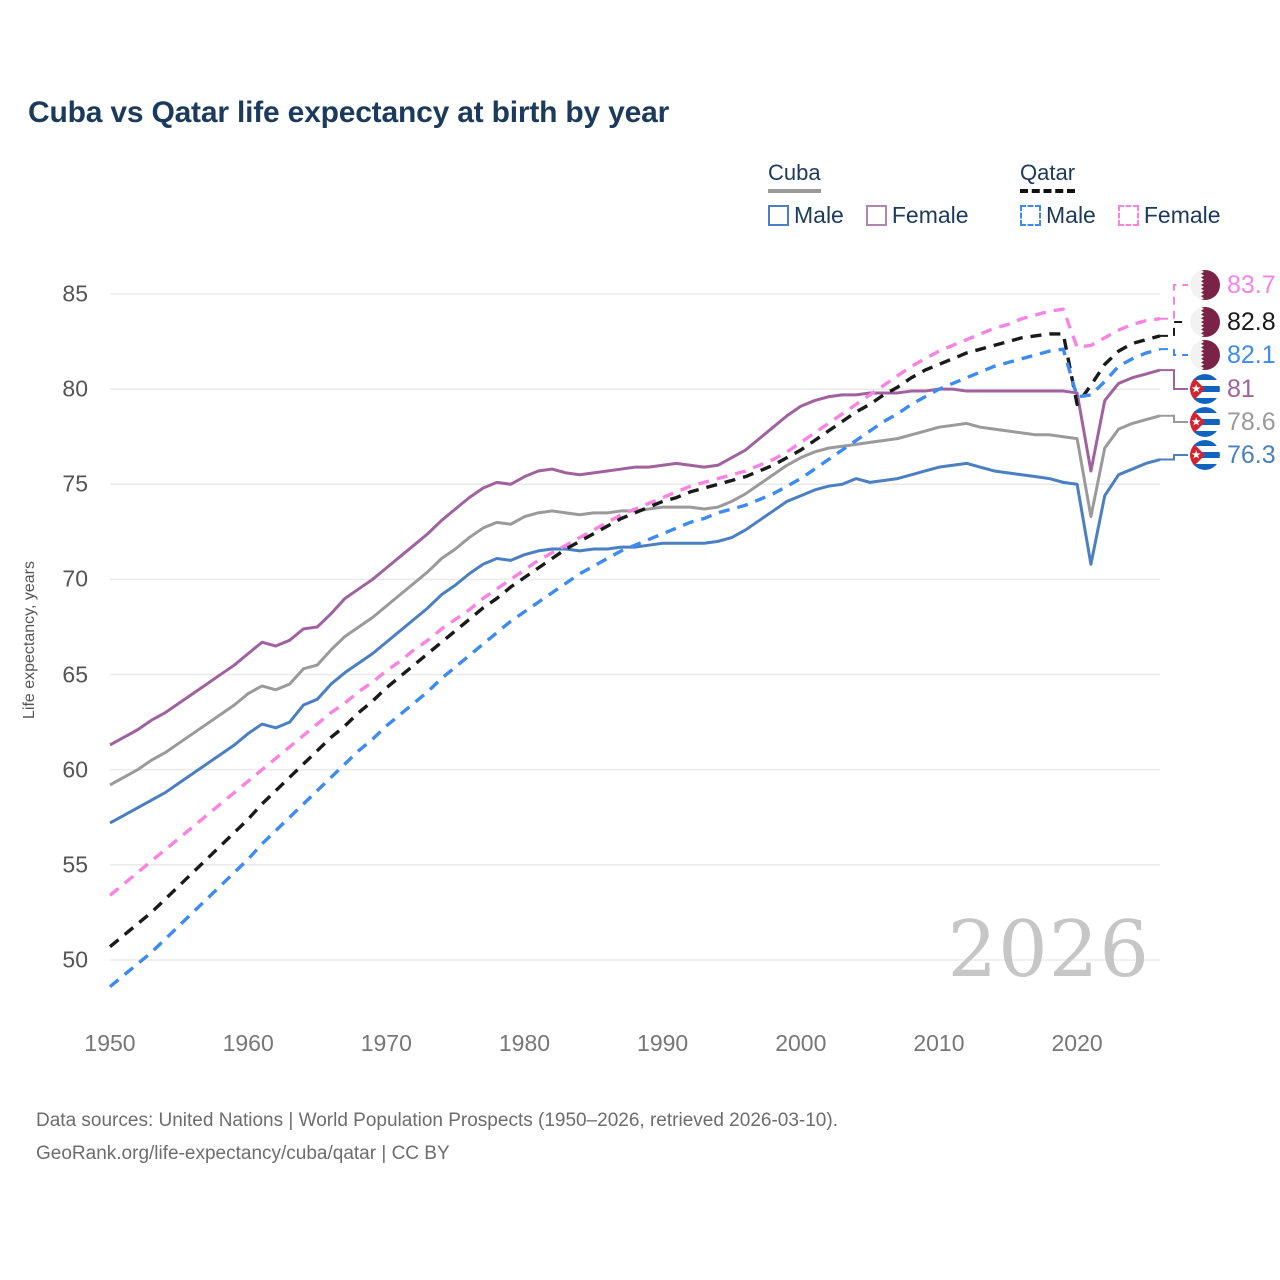 The width and height of the screenshot is (1280, 1280). Describe the element at coordinates (868, 194) in the screenshot. I see `legend-group-cuba: Cuba Male Female` at that location.